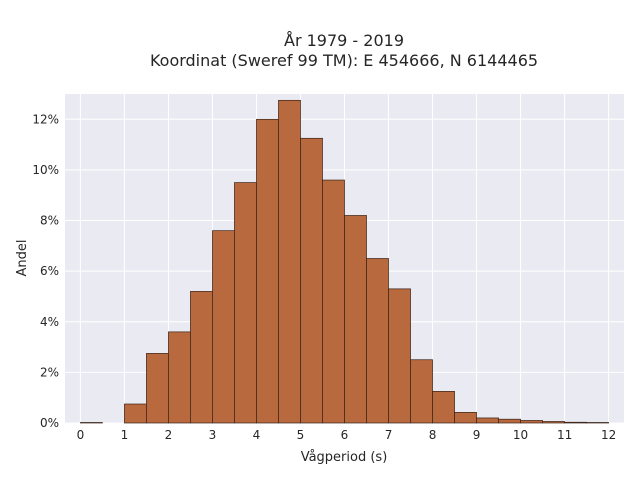 The image size is (640, 480). What do you see at coordinates (213, 435) in the screenshot?
I see `x-tick-label: 3` at bounding box center [213, 435].